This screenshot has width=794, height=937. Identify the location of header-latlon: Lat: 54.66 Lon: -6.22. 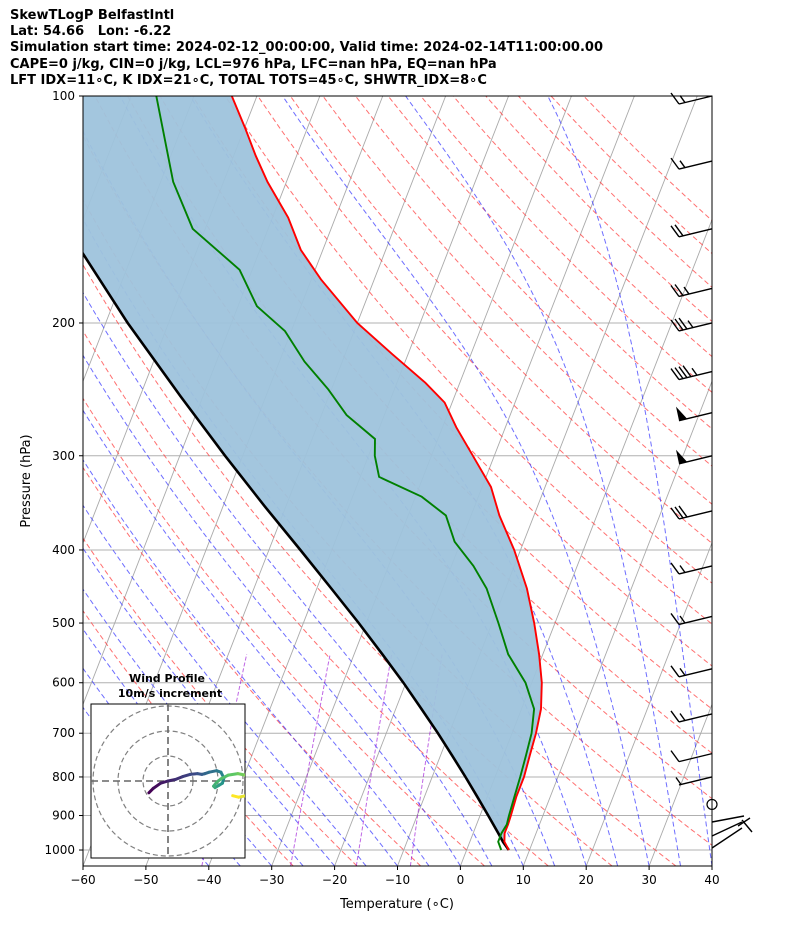
(91, 32).